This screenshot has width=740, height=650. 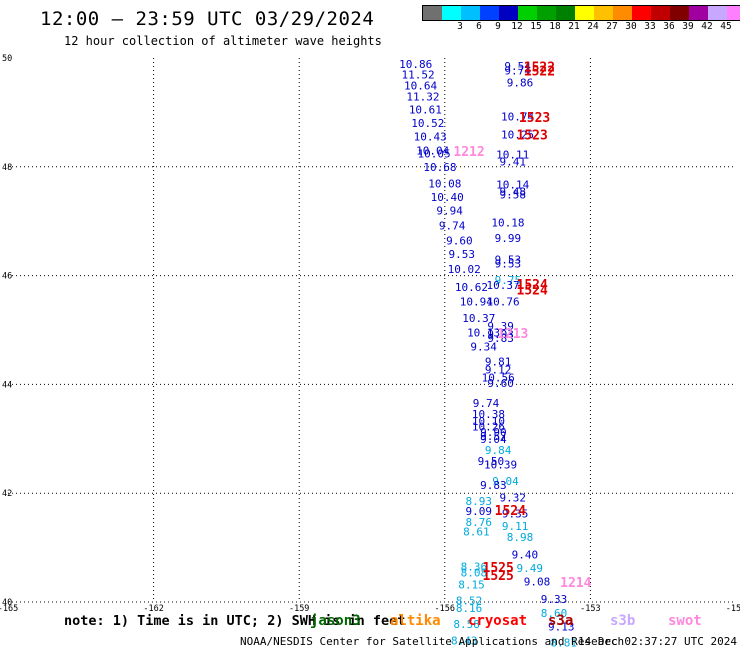 What do you see at coordinates (460, 26) in the screenshot?
I see `color-legend-label: 3` at bounding box center [460, 26].